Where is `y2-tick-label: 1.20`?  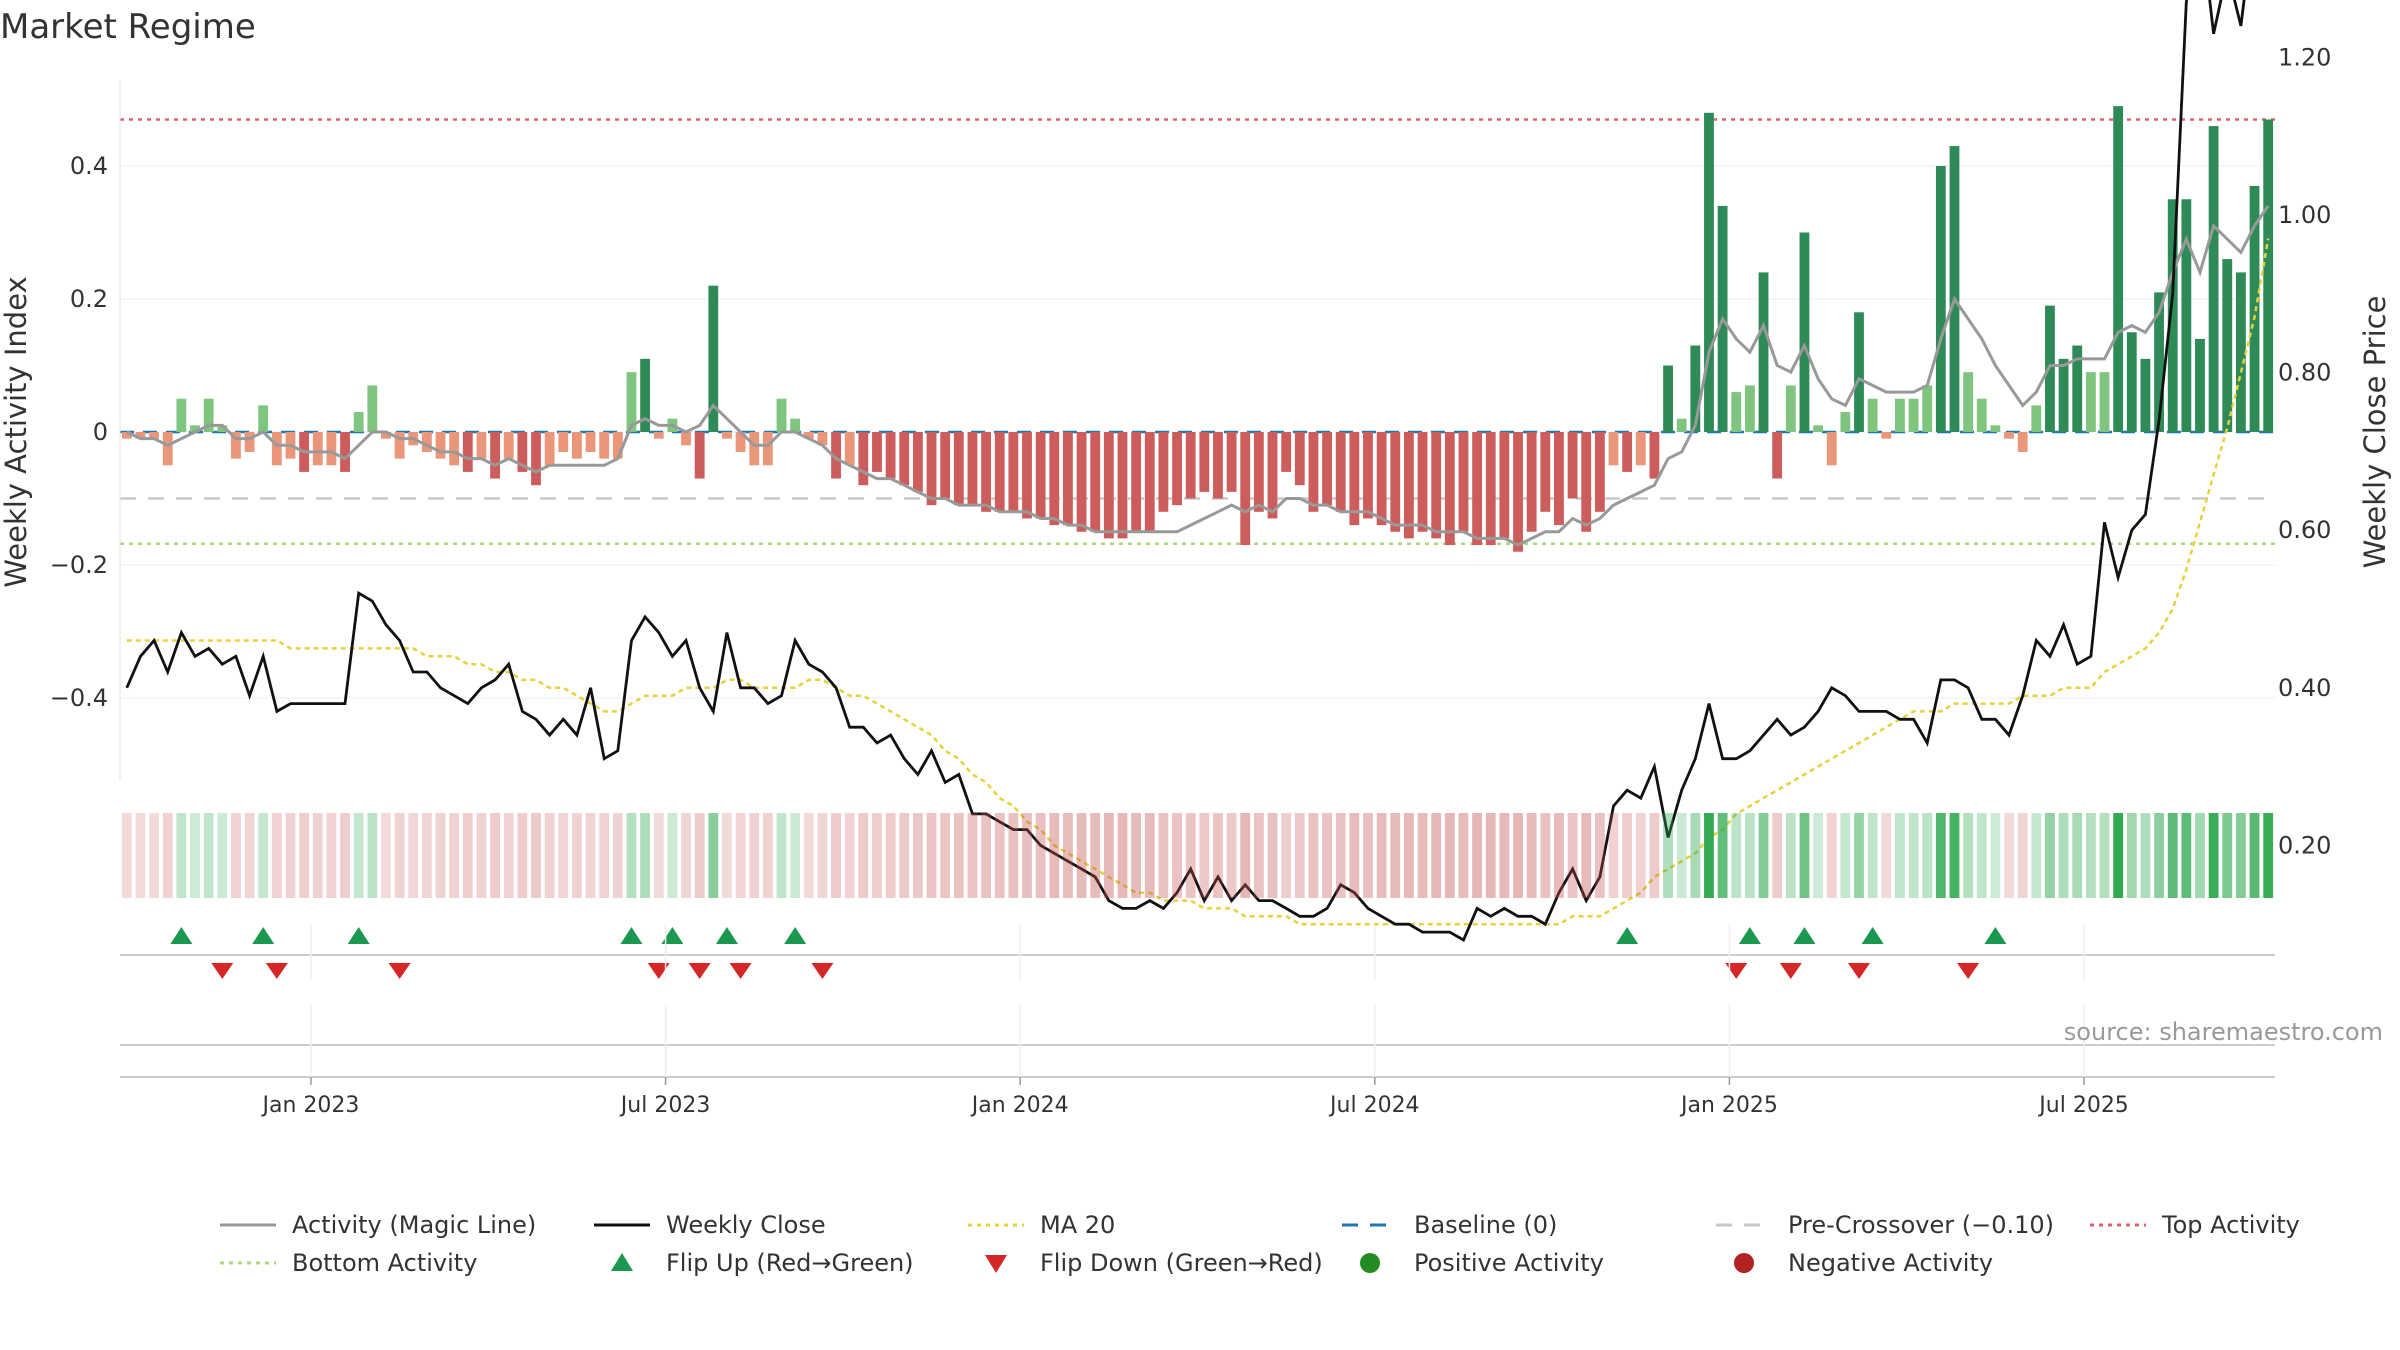
y2-tick-label: 1.20 is located at coordinates (2304, 57).